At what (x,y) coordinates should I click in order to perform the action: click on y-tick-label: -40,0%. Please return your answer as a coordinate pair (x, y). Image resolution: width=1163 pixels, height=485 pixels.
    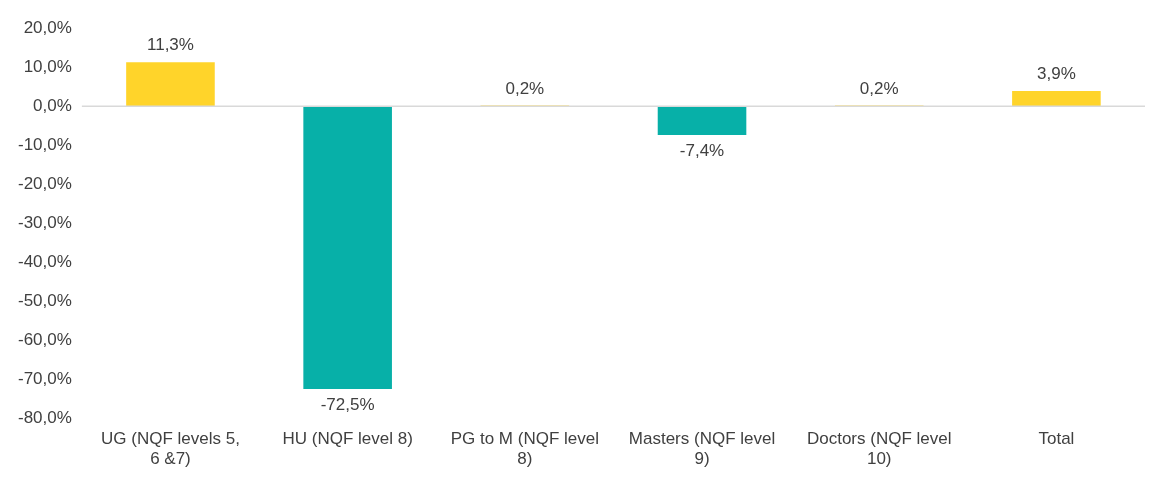
    Looking at the image, I should click on (44, 261).